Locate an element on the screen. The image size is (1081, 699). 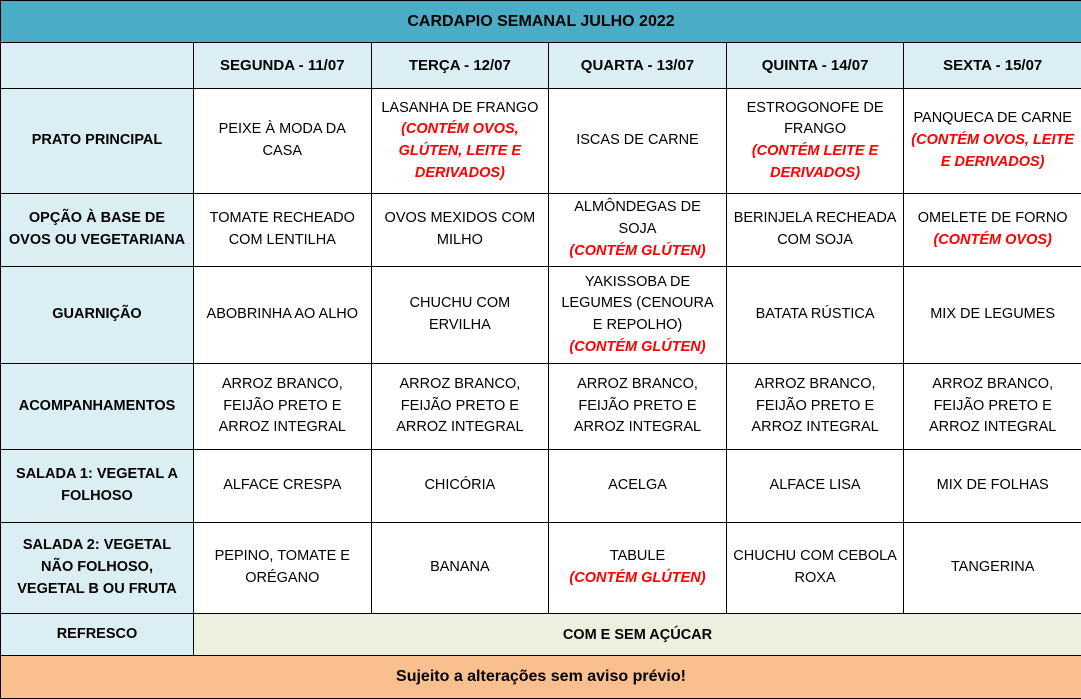
footer-row: Sujeito a alterações sem aviso prévio! is located at coordinates (541, 677).